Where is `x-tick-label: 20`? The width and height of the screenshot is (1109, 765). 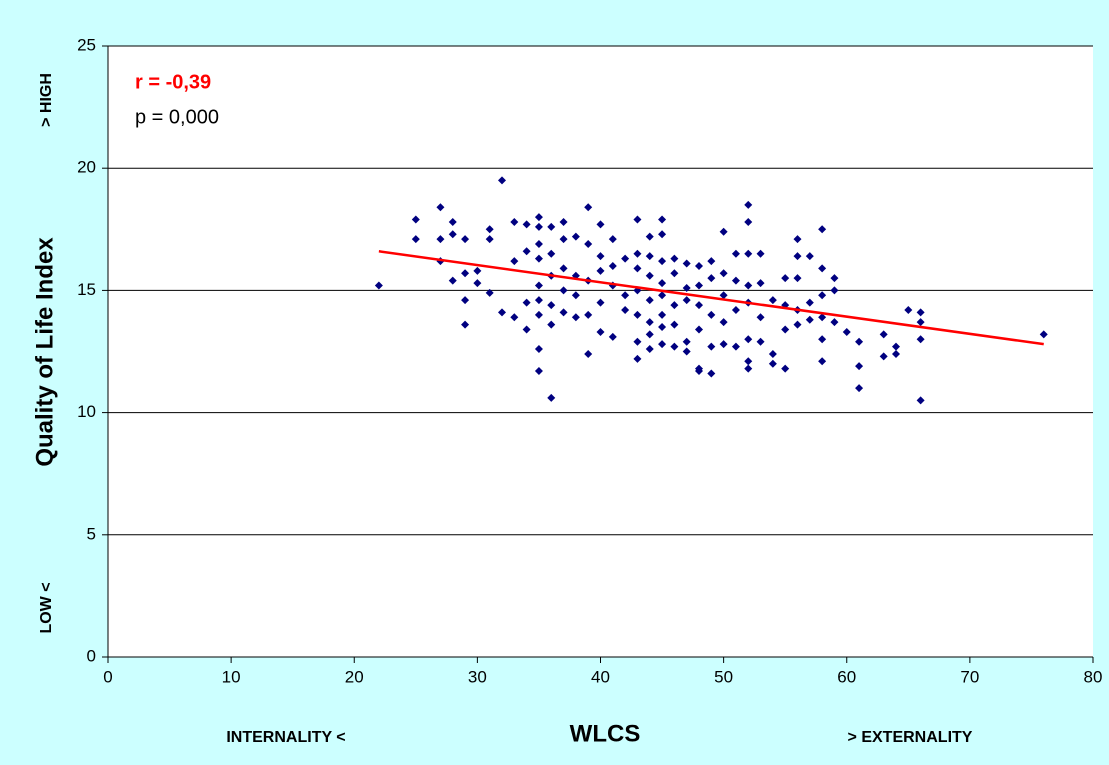
x-tick-label: 20 is located at coordinates (354, 676).